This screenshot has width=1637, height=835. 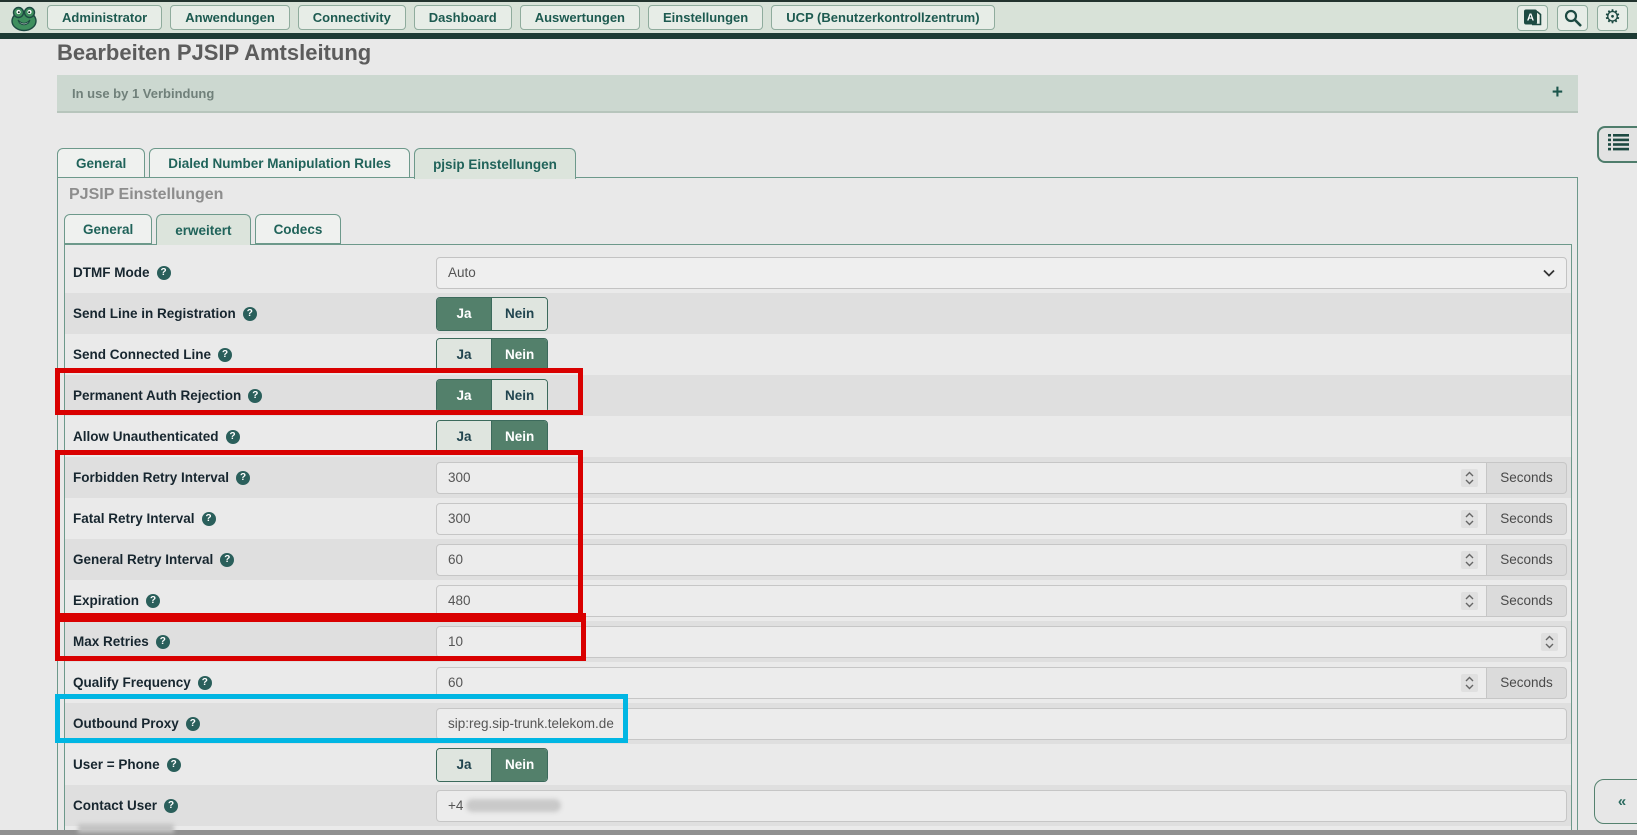 What do you see at coordinates (1001, 641) in the screenshot?
I see `max-retries-input: 10` at bounding box center [1001, 641].